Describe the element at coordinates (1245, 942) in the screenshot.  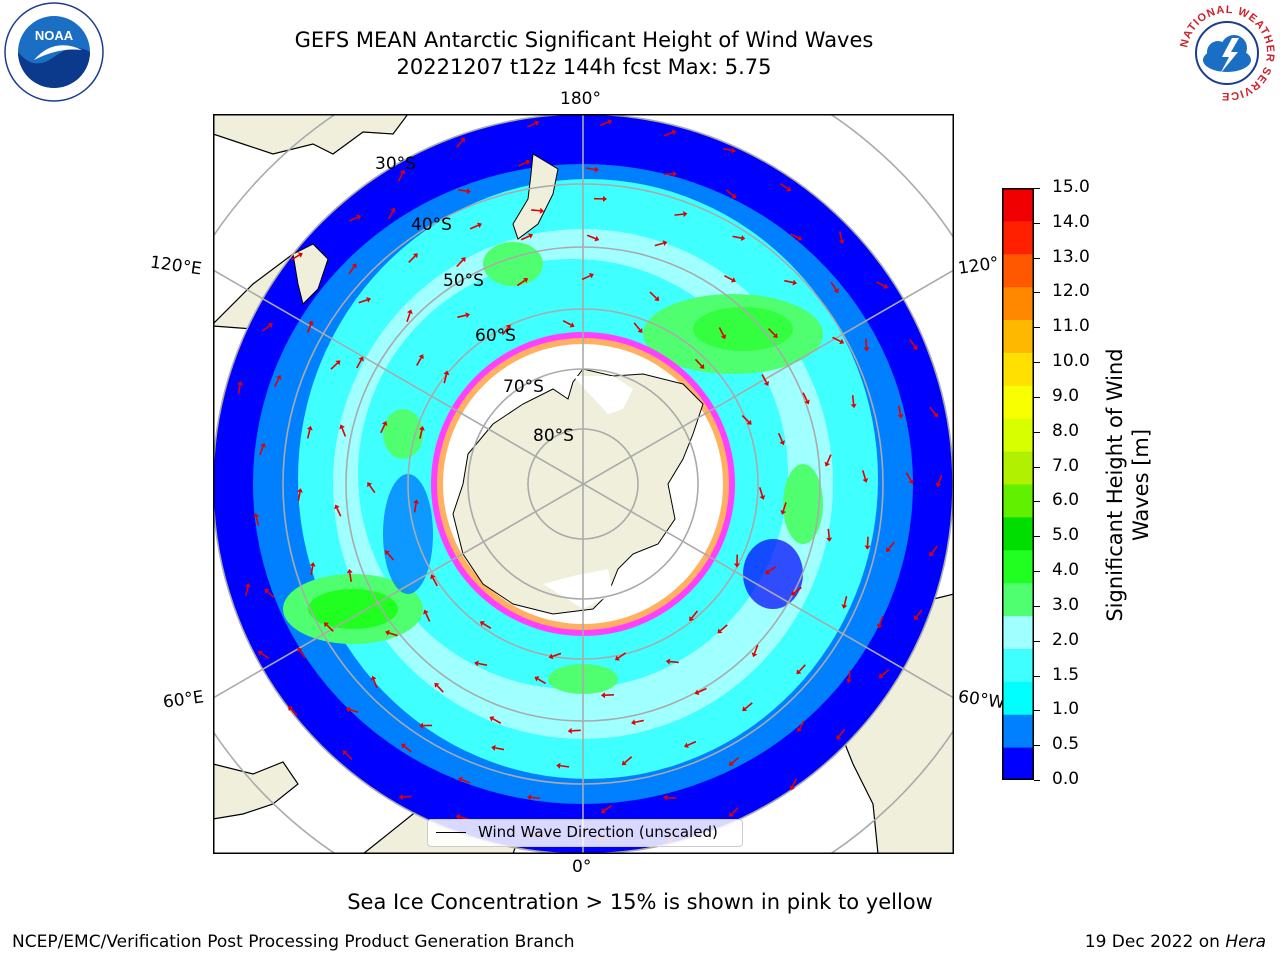
I see `footer-host: Hera` at that location.